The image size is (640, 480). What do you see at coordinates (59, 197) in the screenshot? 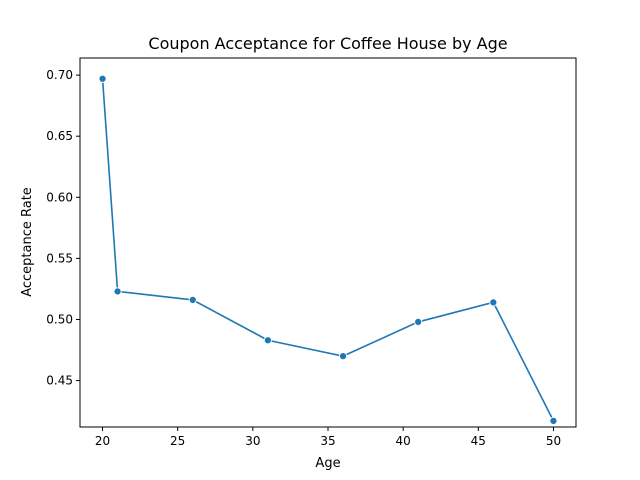
I see `y-tick-label: 0.60` at bounding box center [59, 197].